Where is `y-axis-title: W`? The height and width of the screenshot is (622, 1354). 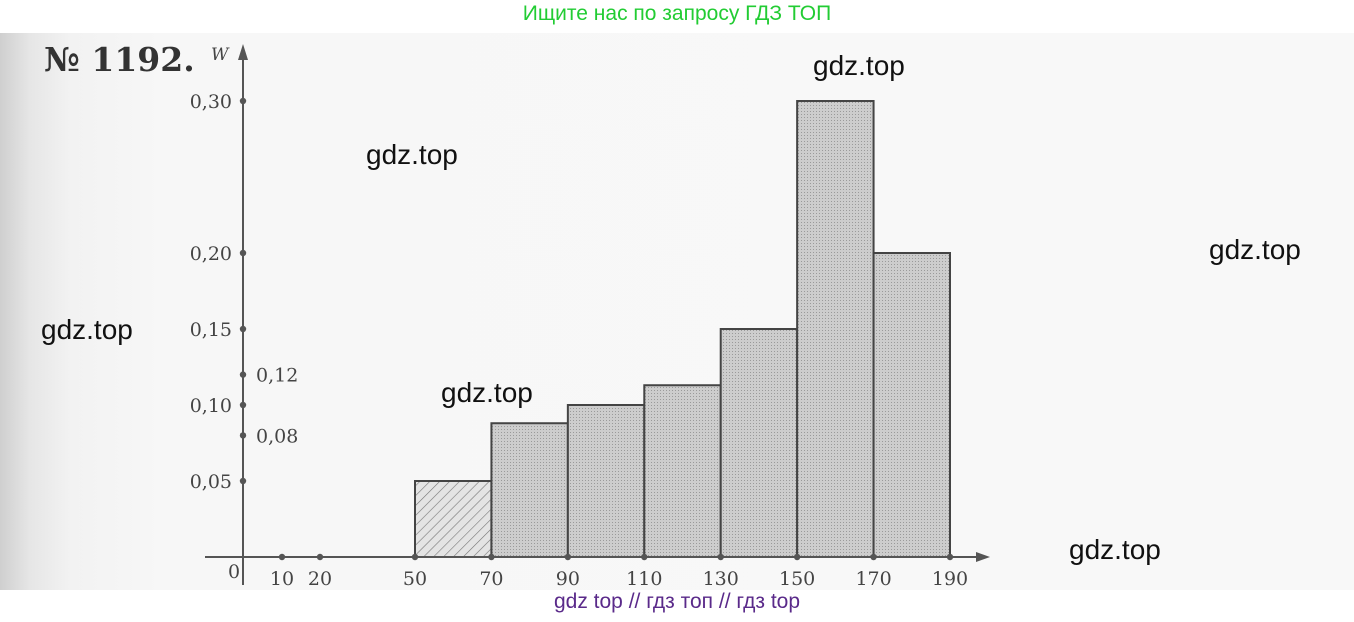
y-axis-title: W is located at coordinates (220, 55).